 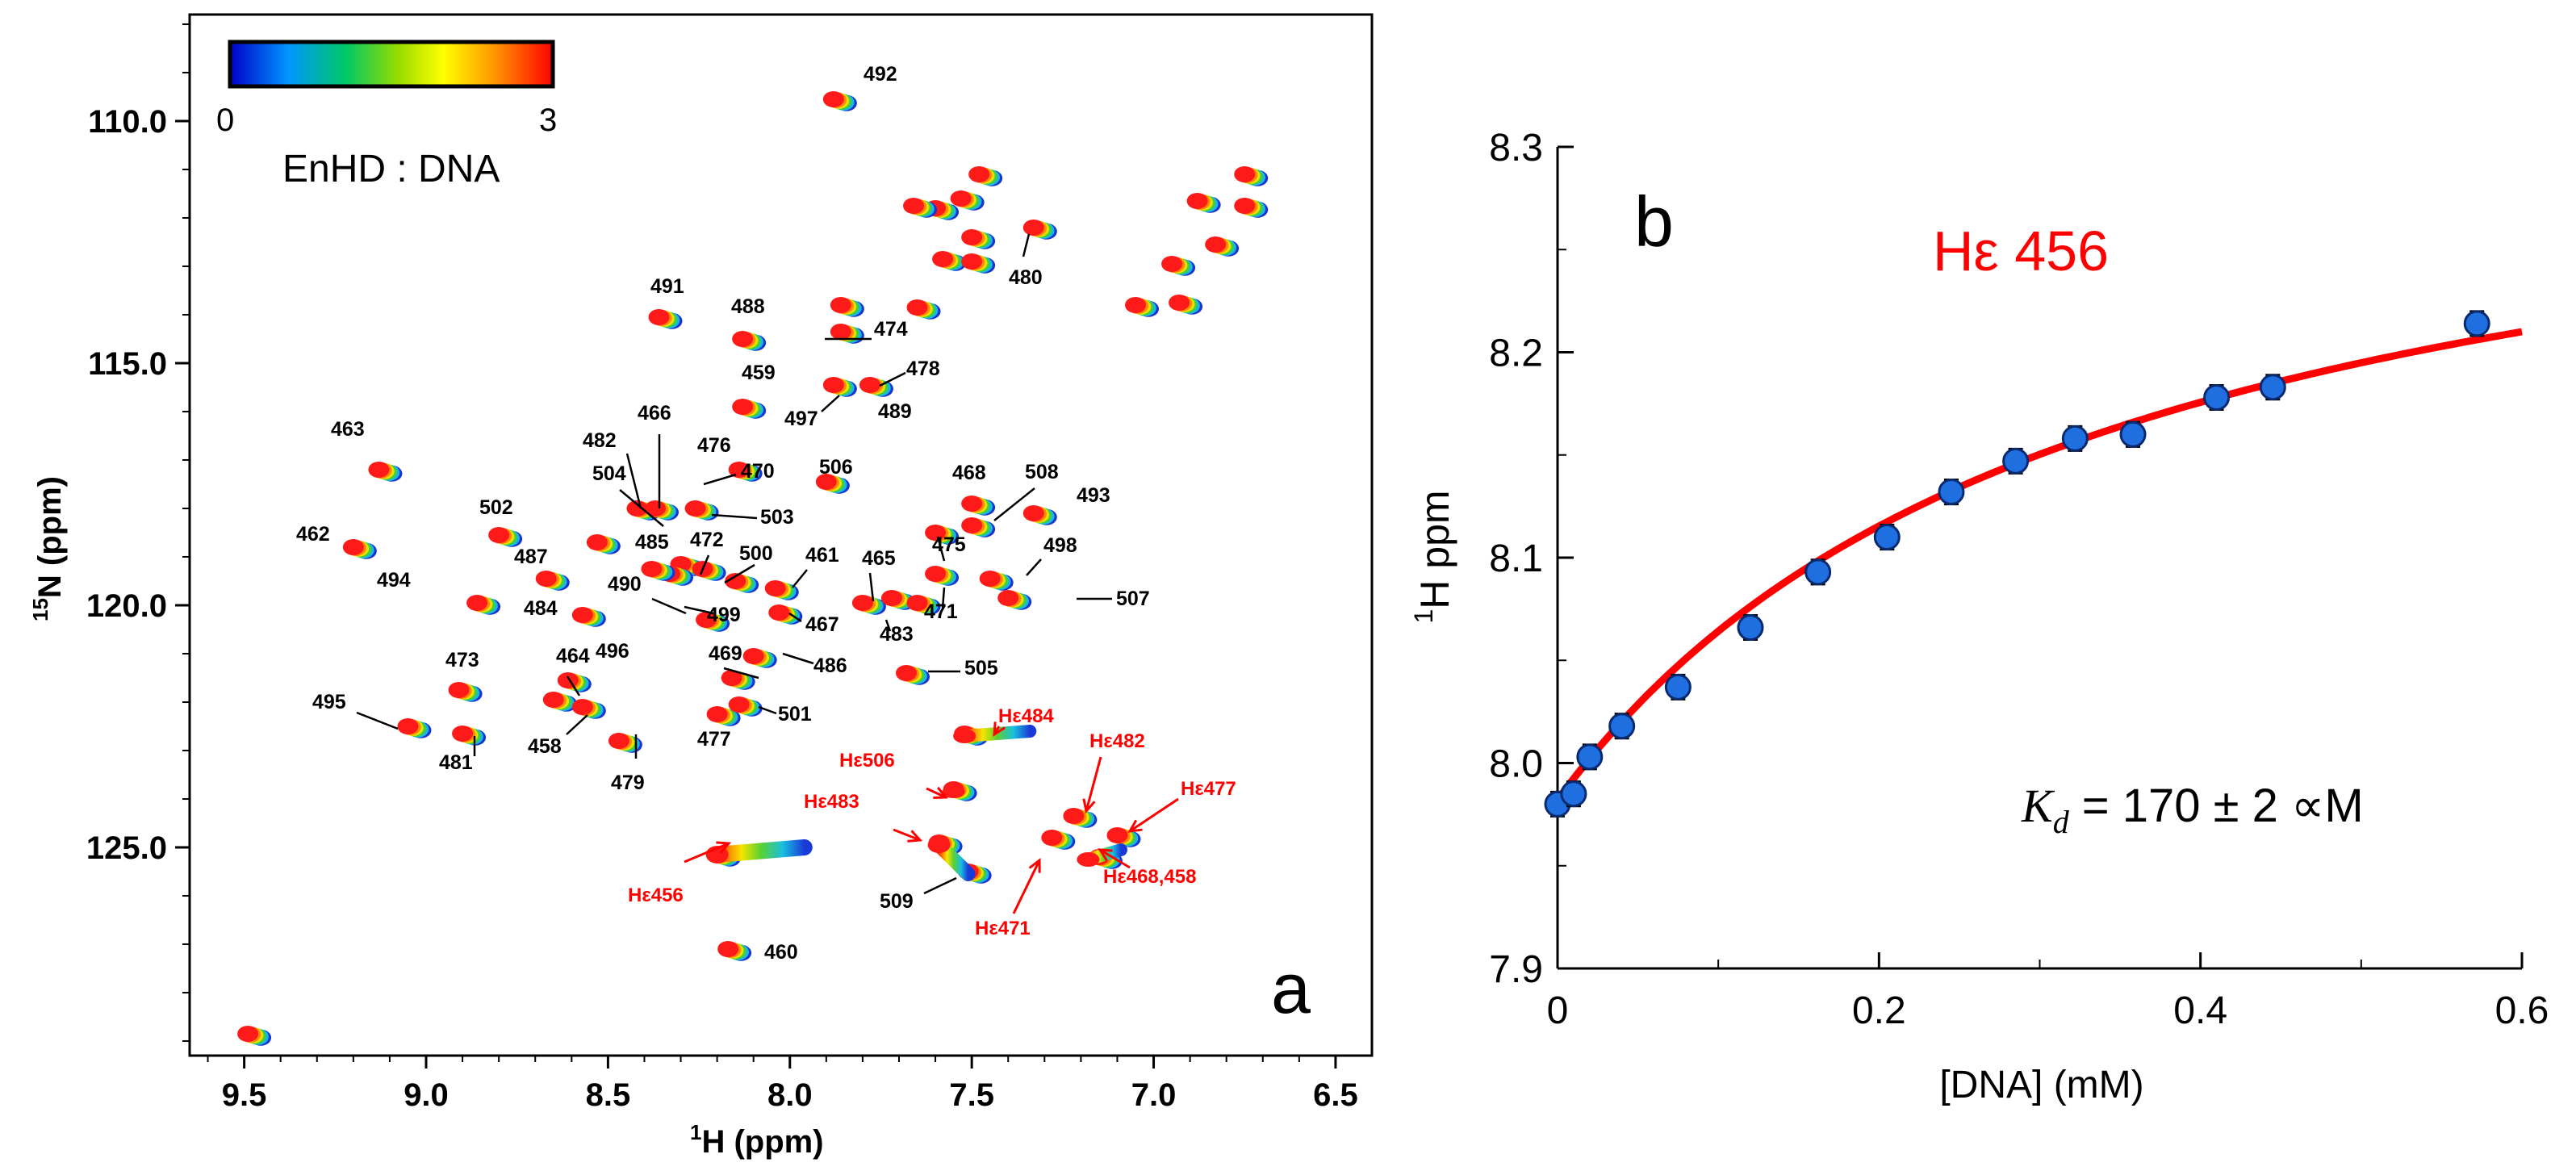 I want to click on panel-b-y-axis-label: 1H ppm, so click(x=1433, y=556).